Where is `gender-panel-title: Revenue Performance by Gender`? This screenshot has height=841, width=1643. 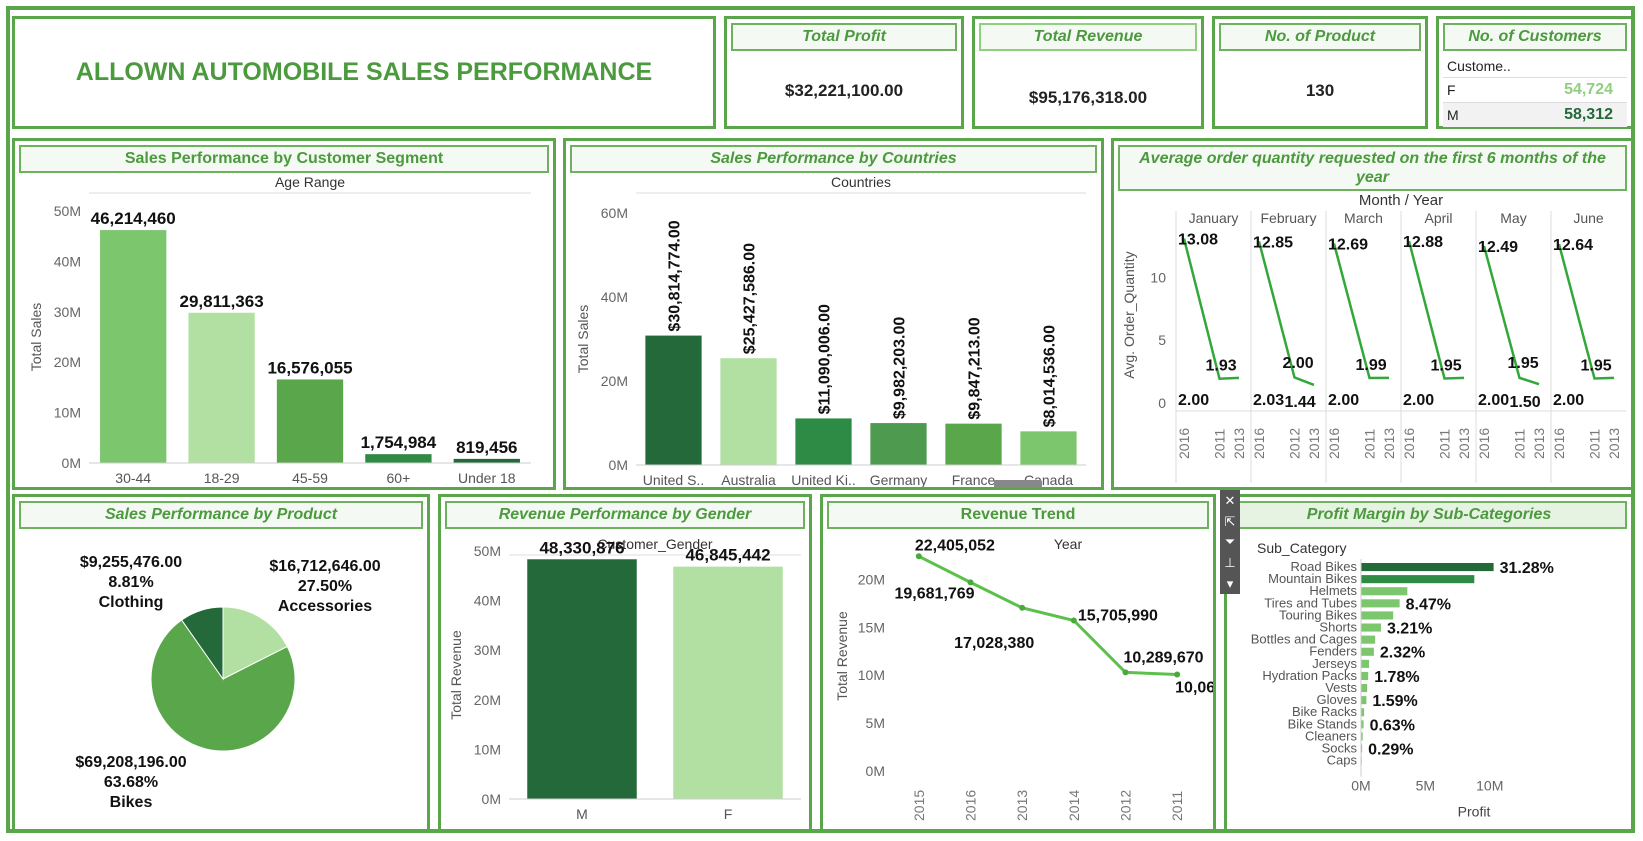 gender-panel-title: Revenue Performance by Gender is located at coordinates (625, 515).